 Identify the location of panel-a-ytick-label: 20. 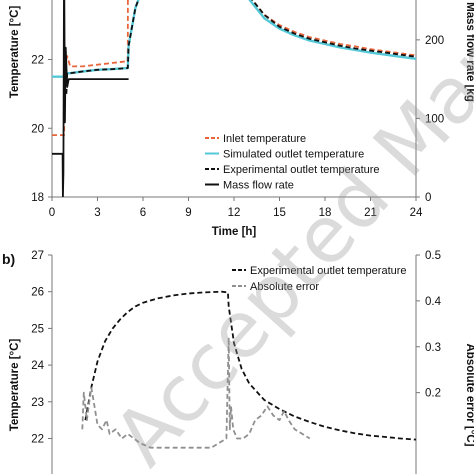
(37, 129).